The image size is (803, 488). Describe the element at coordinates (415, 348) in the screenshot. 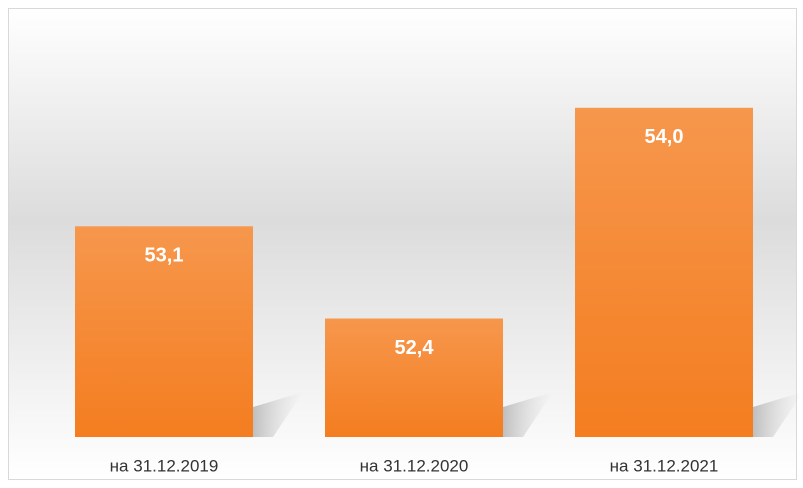

I see `value-label: 52,4` at that location.